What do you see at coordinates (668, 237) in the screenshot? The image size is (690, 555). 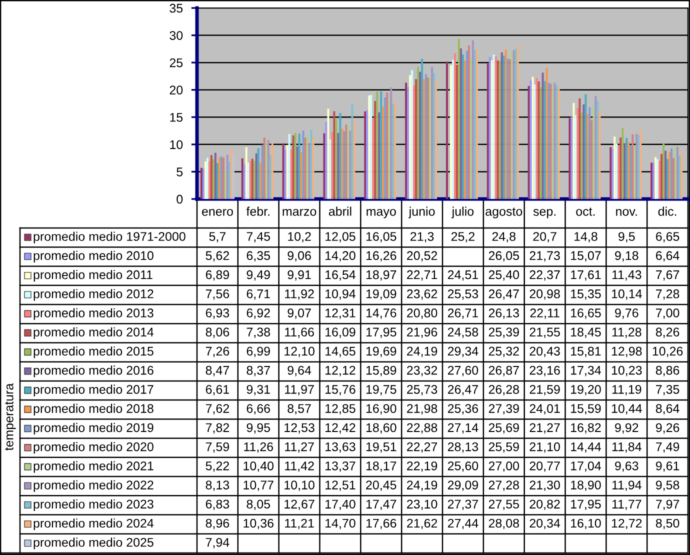 I see `data-label: 6,65` at bounding box center [668, 237].